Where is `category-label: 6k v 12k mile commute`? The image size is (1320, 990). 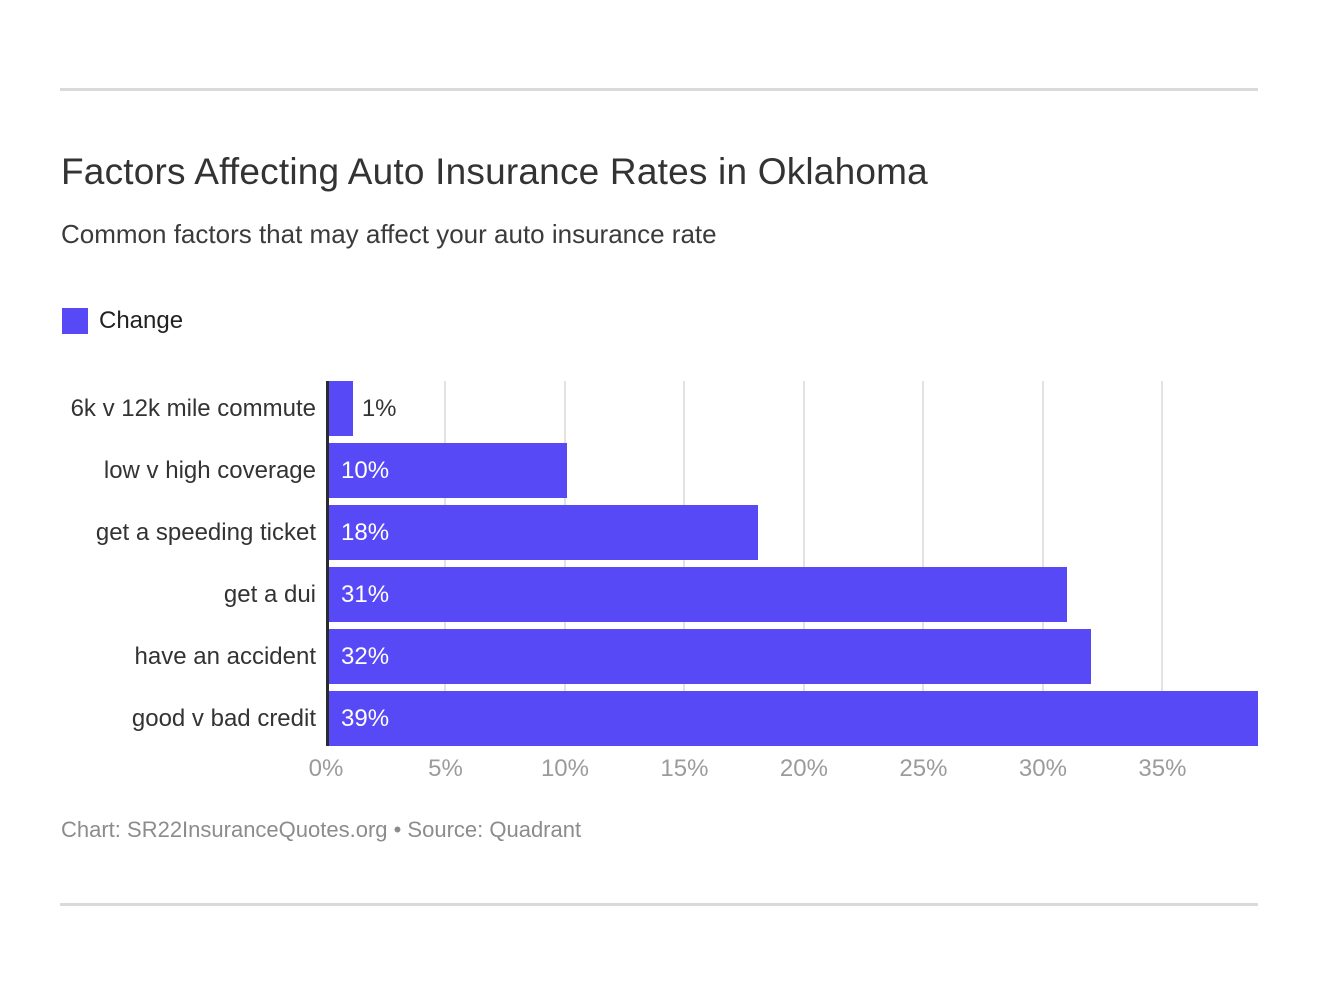
category-label: 6k v 12k mile commute is located at coordinates (193, 408).